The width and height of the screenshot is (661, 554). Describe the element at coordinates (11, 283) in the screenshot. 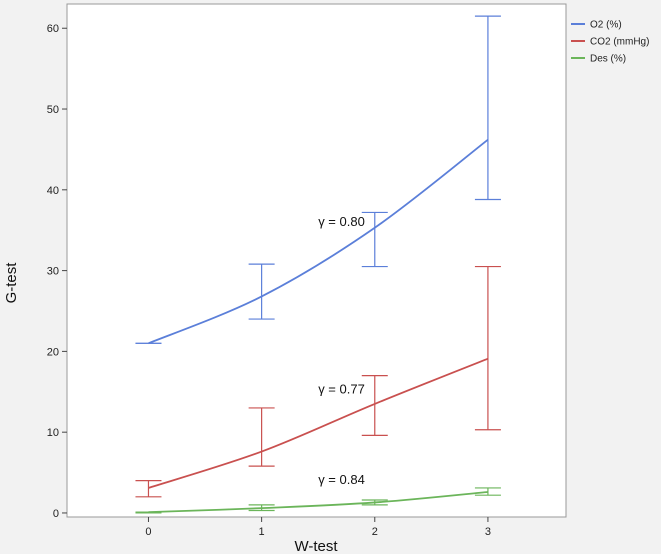

I see `y-axis-title: G-test` at that location.